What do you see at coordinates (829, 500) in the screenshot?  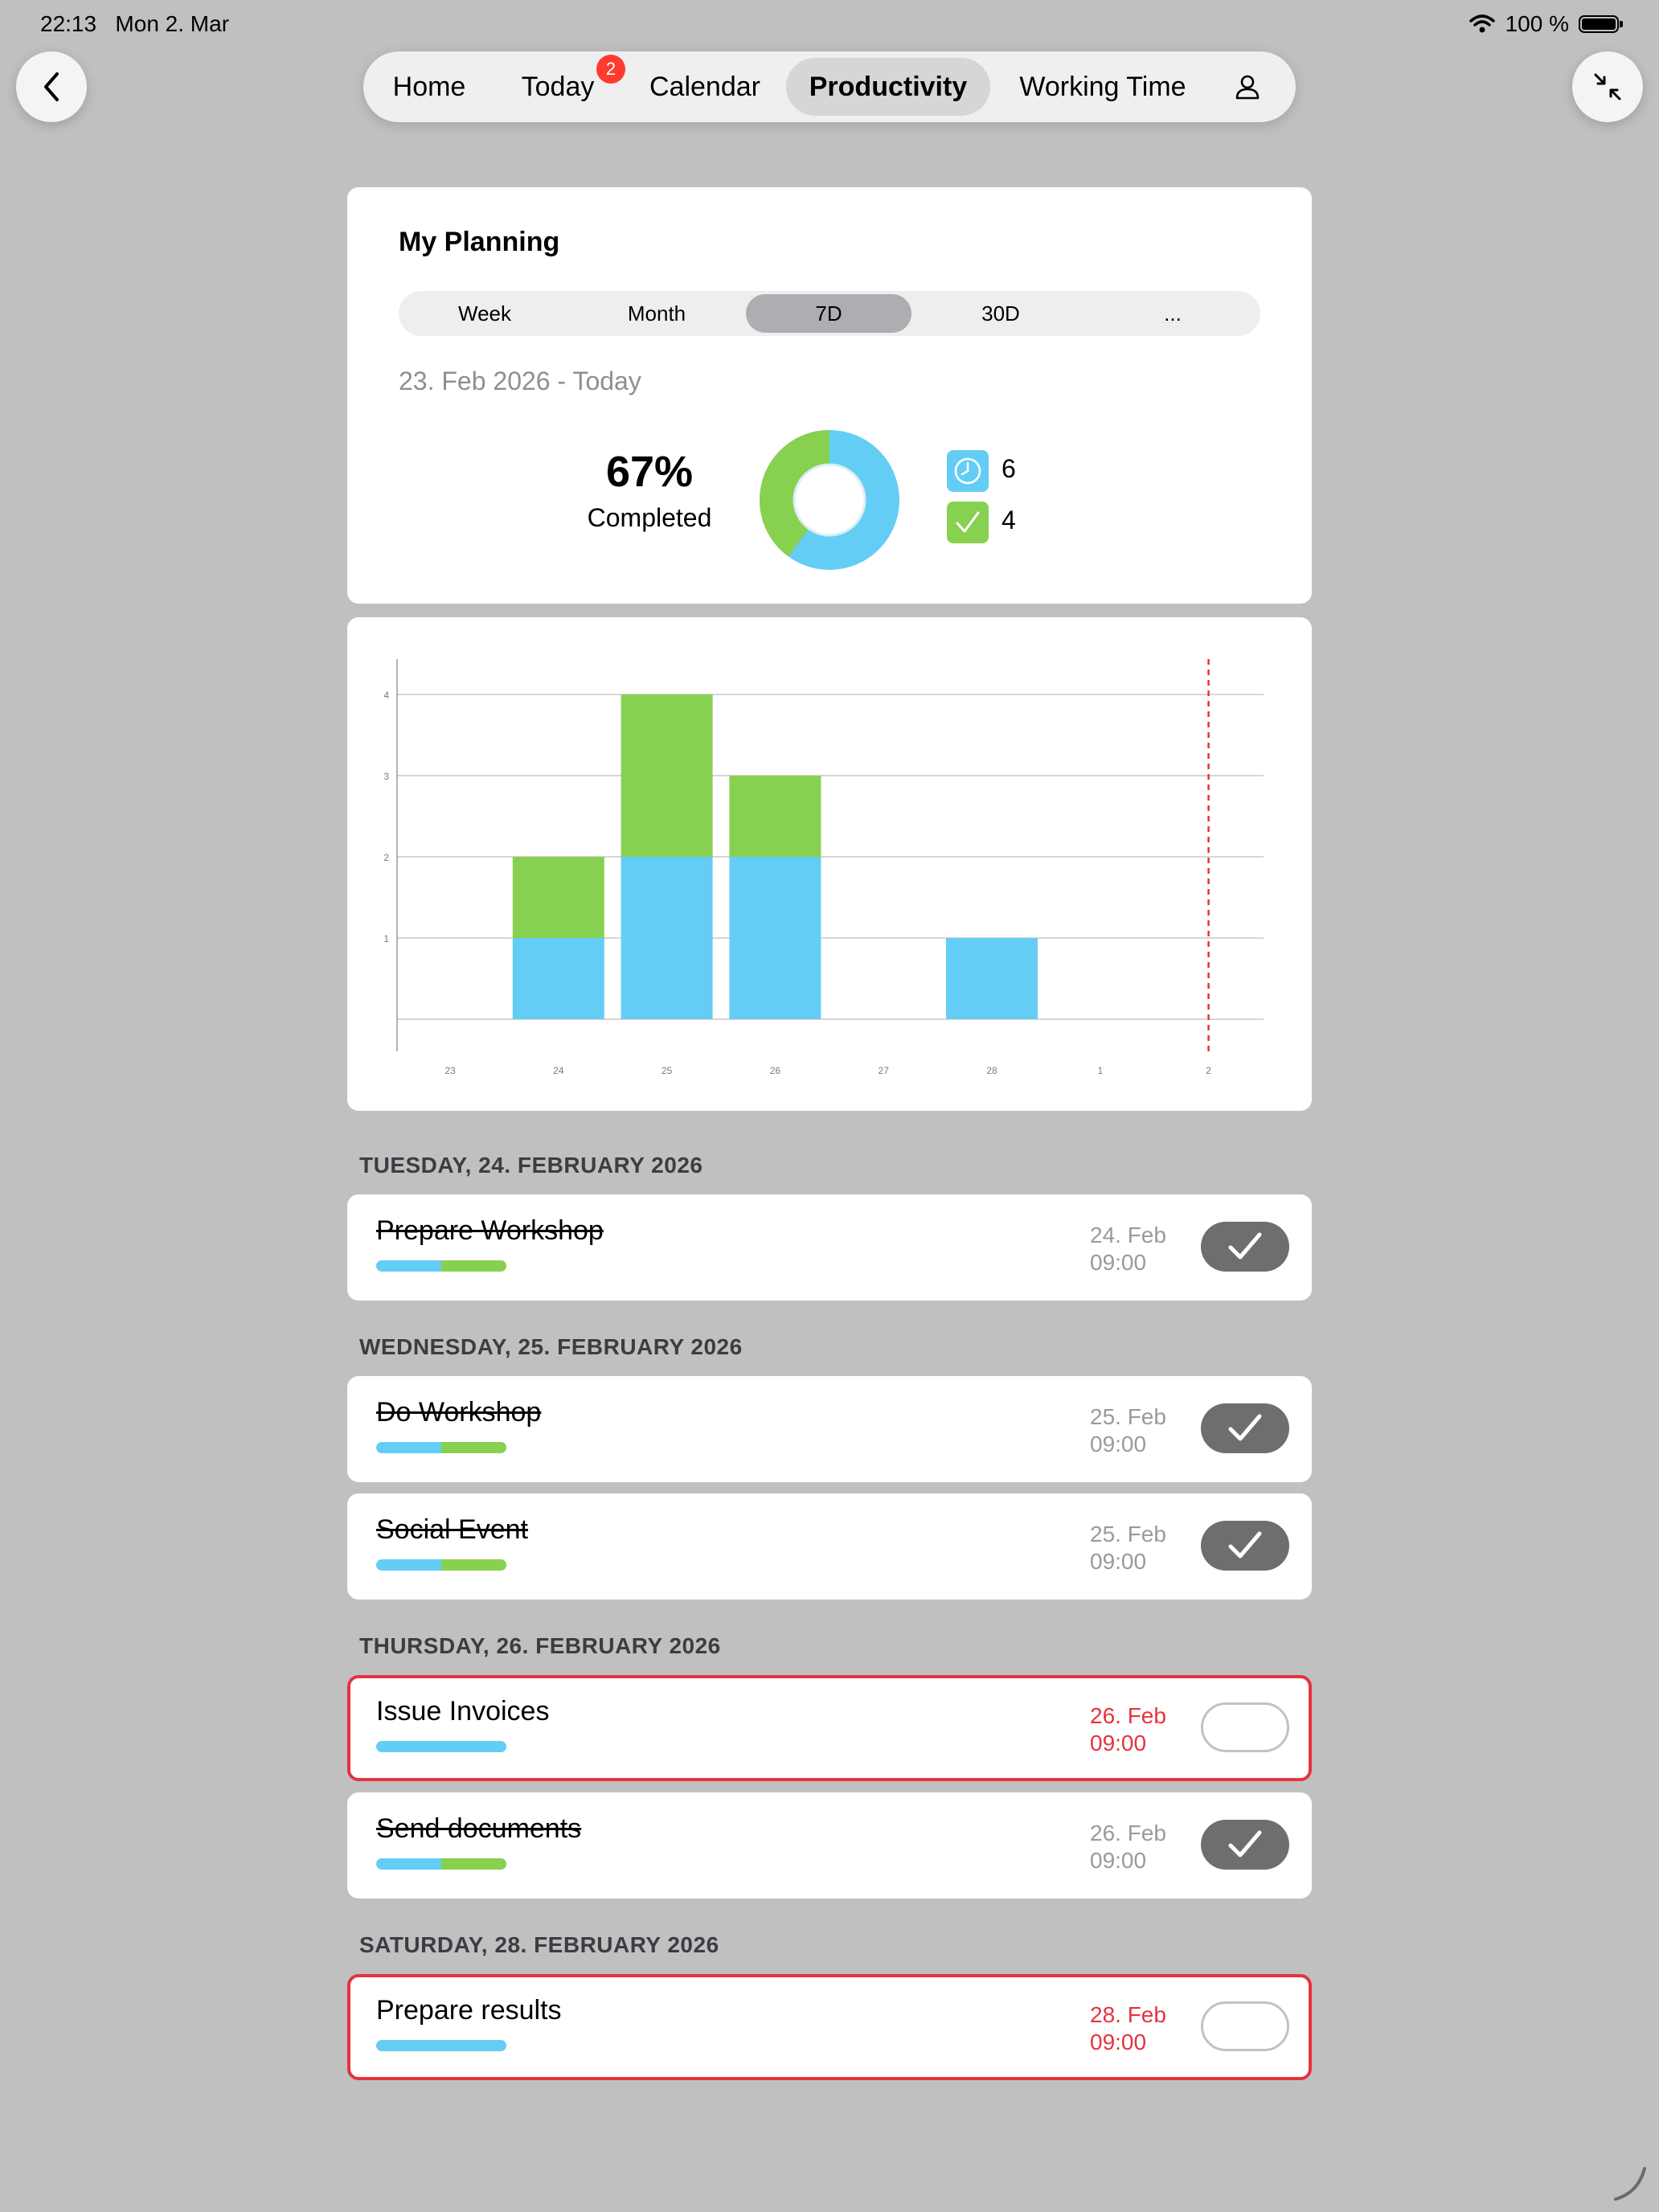 I see `donut-done-segment` at bounding box center [829, 500].